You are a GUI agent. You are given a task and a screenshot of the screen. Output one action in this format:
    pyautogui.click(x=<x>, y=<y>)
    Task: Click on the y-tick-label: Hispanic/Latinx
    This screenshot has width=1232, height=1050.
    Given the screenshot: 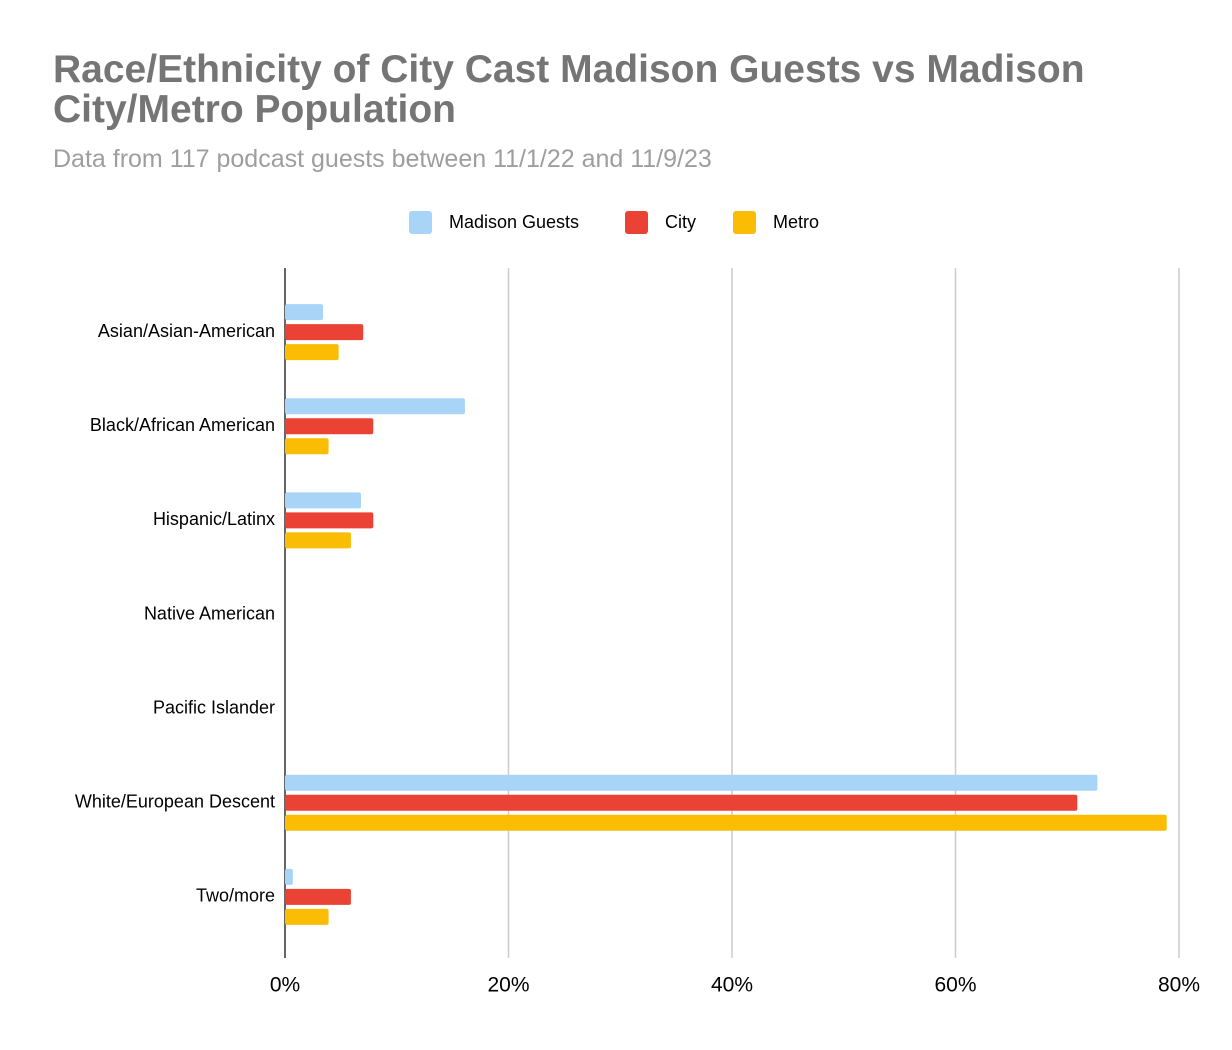 What is the action you would take?
    pyautogui.click(x=214, y=519)
    